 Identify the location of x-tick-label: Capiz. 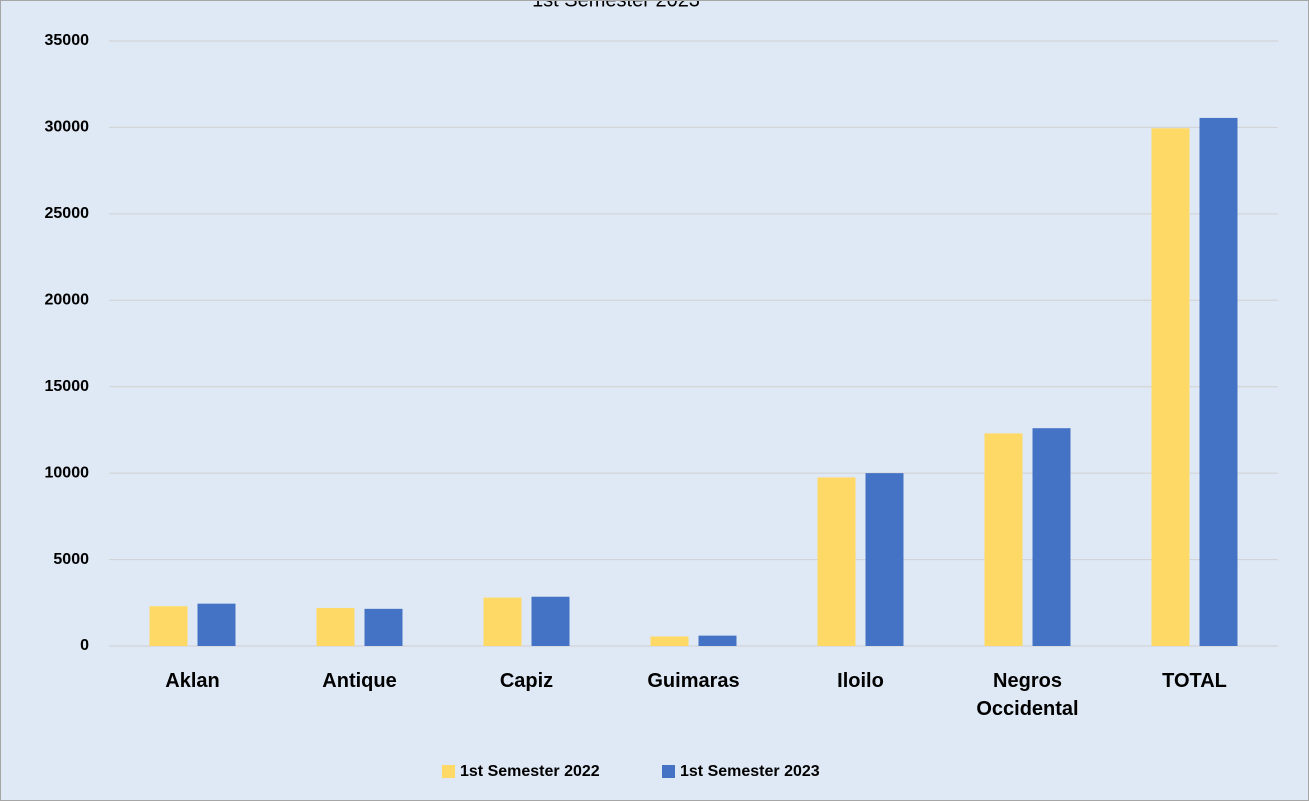
(526, 681).